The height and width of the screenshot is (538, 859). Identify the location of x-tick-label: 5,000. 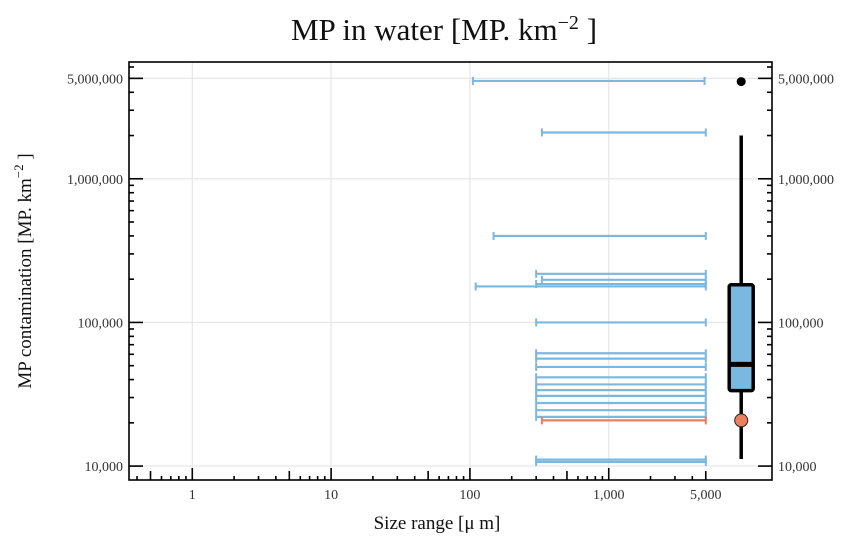
(706, 495).